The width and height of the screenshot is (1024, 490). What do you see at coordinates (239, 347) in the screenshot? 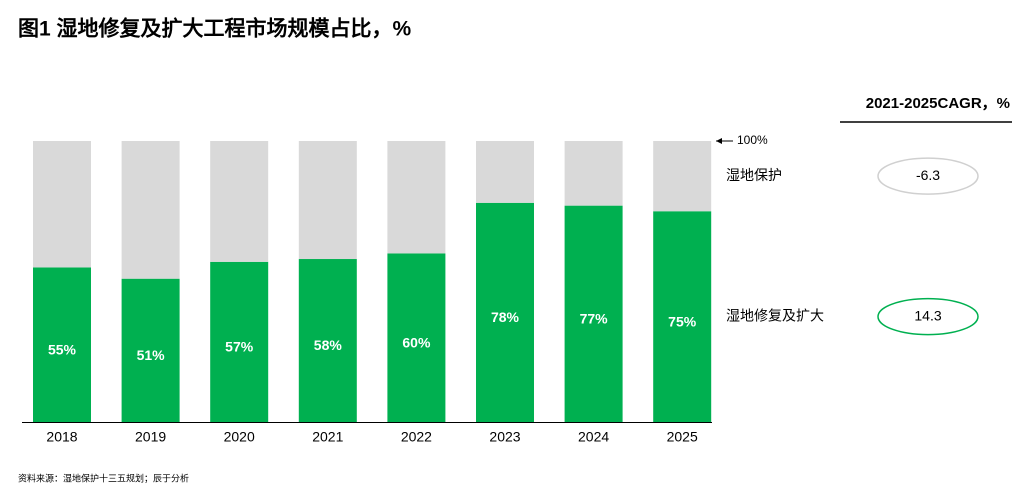
I see `value-label: 57%` at bounding box center [239, 347].